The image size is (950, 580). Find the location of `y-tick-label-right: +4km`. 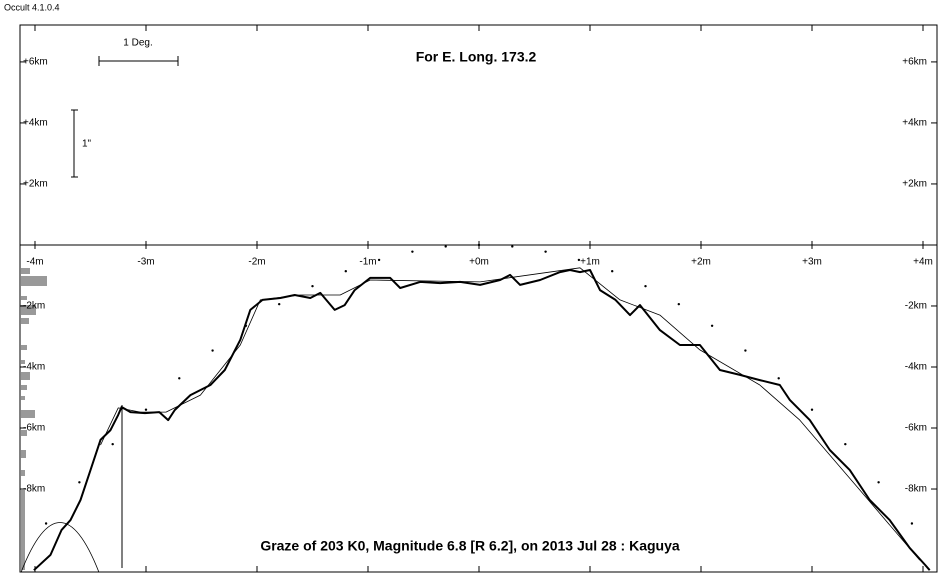

y-tick-label-right: +4km is located at coordinates (914, 123).